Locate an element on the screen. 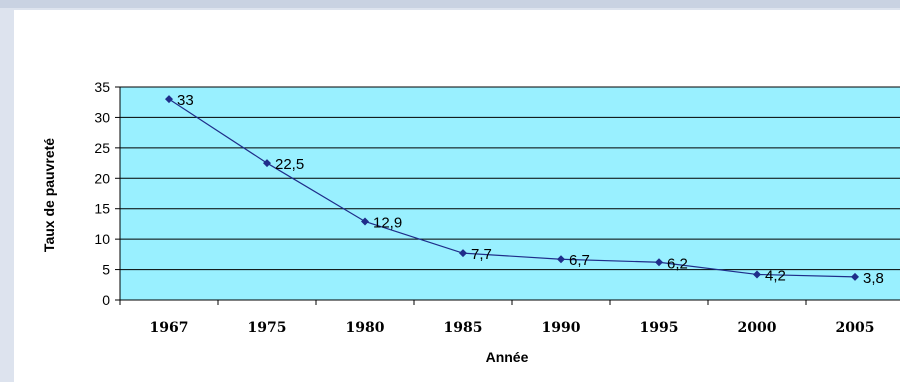  y-tick-label: 30 is located at coordinates (102, 117).